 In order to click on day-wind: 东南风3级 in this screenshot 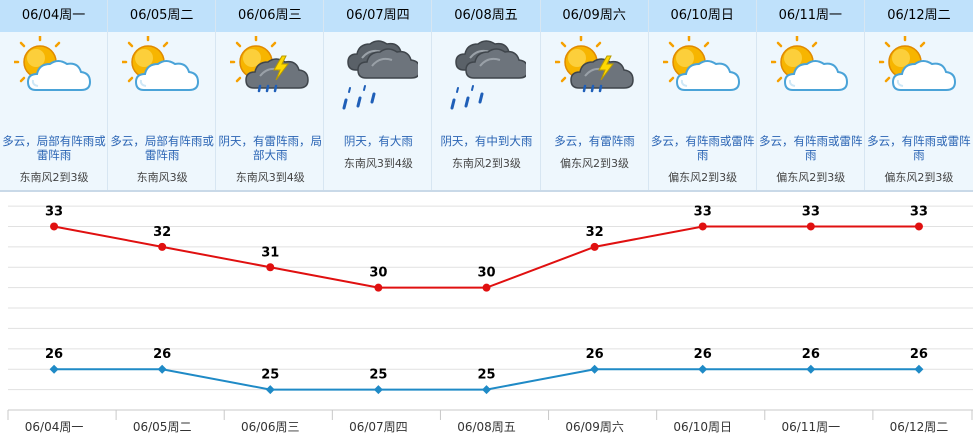, I will do `click(162, 177)`.